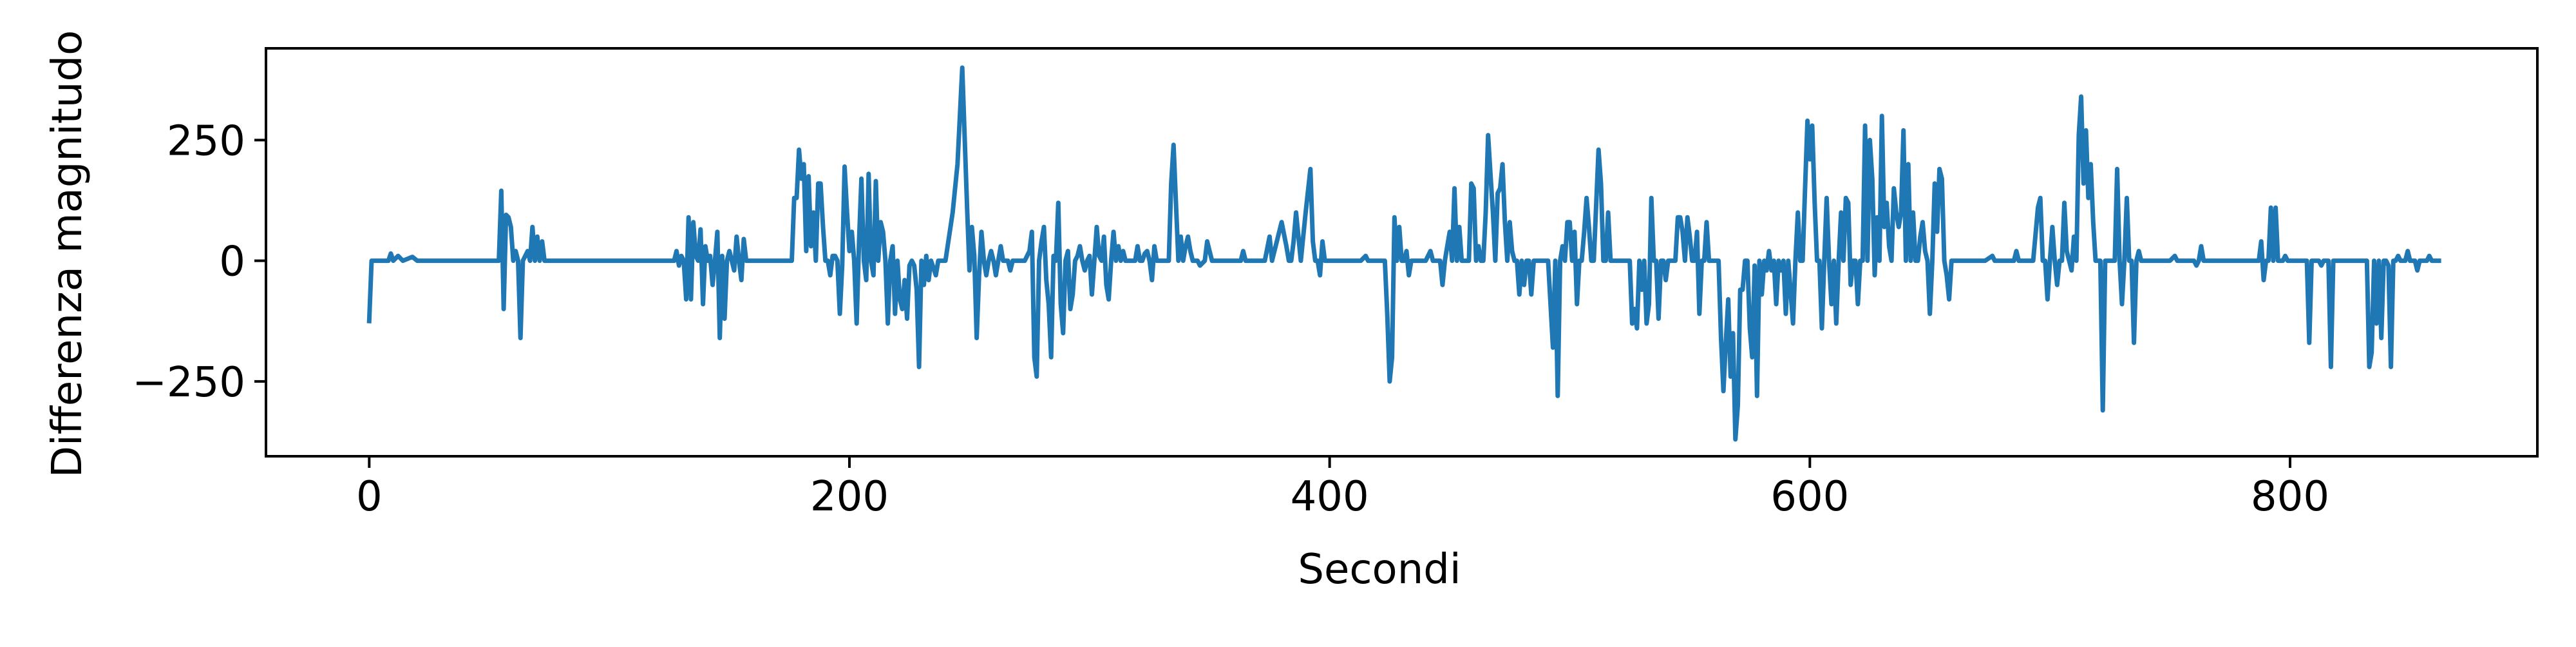  I want to click on y-tick-label: 0, so click(232, 262).